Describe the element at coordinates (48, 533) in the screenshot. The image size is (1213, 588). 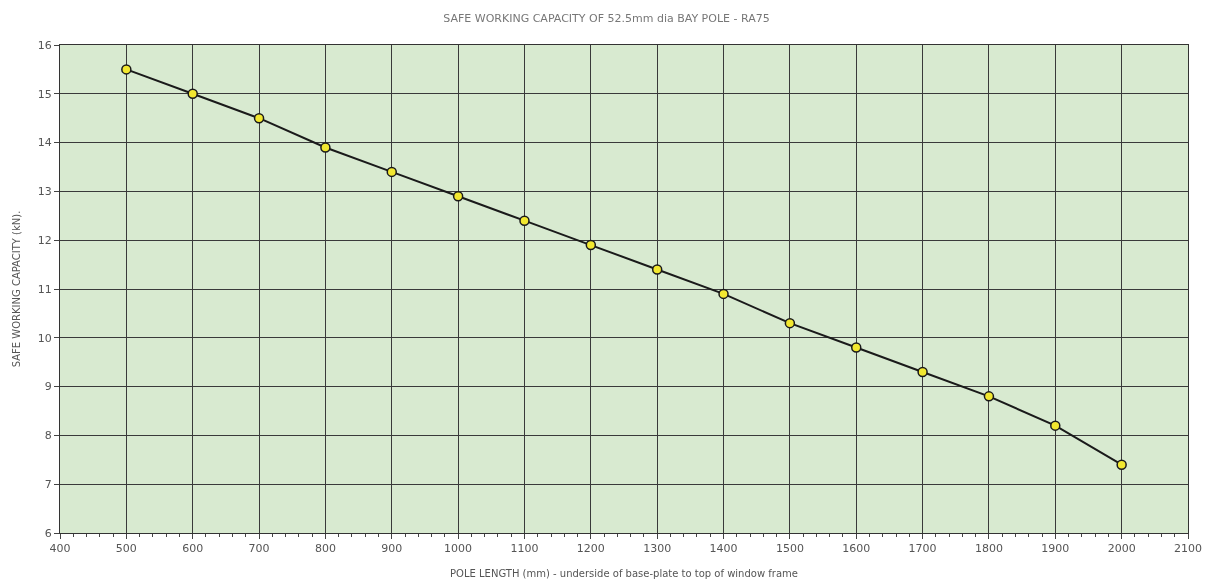
I see `y-tick-label: 6` at that location.